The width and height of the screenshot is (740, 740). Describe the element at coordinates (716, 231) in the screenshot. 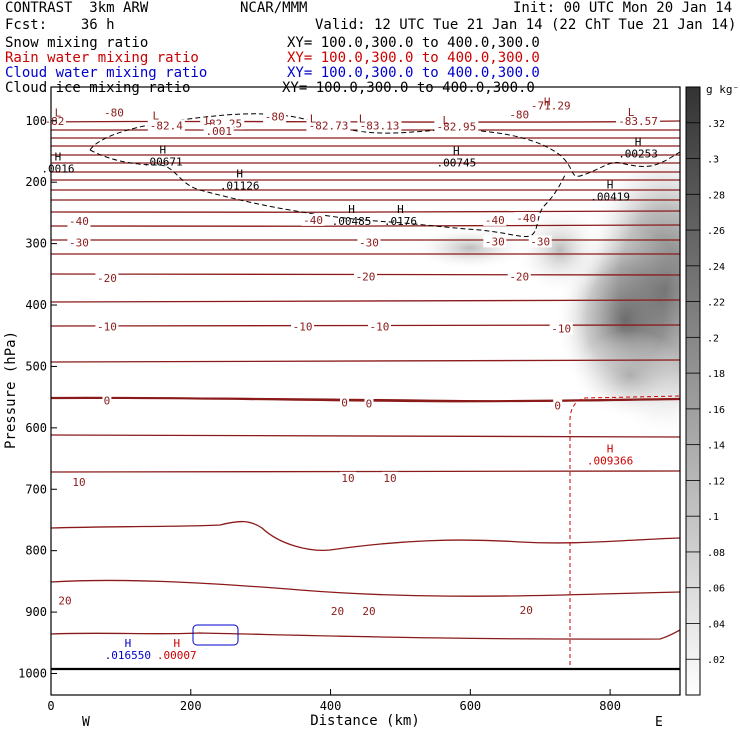

I see `colorbar-tick-label: .26` at that location.